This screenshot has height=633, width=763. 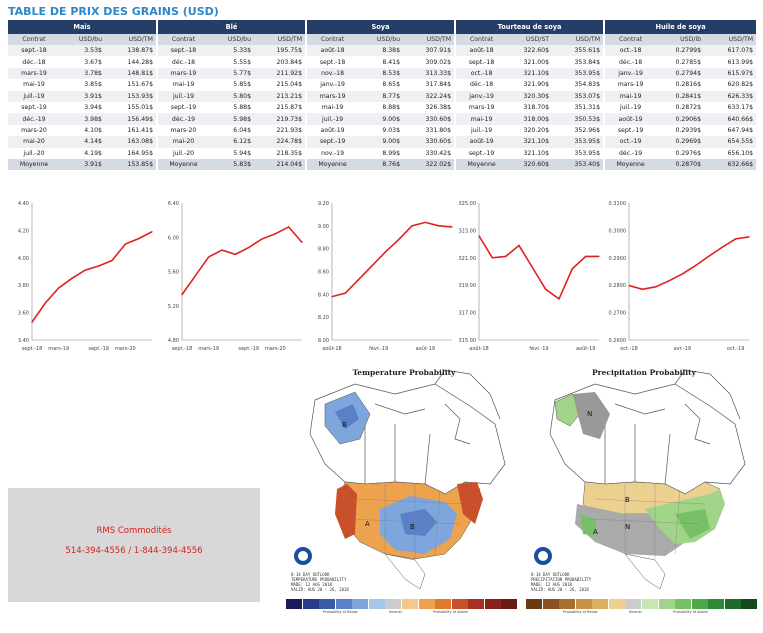 What do you see at coordinates (82, 142) in the screenshot?
I see `table-cell: 4.14$` at bounding box center [82, 142].